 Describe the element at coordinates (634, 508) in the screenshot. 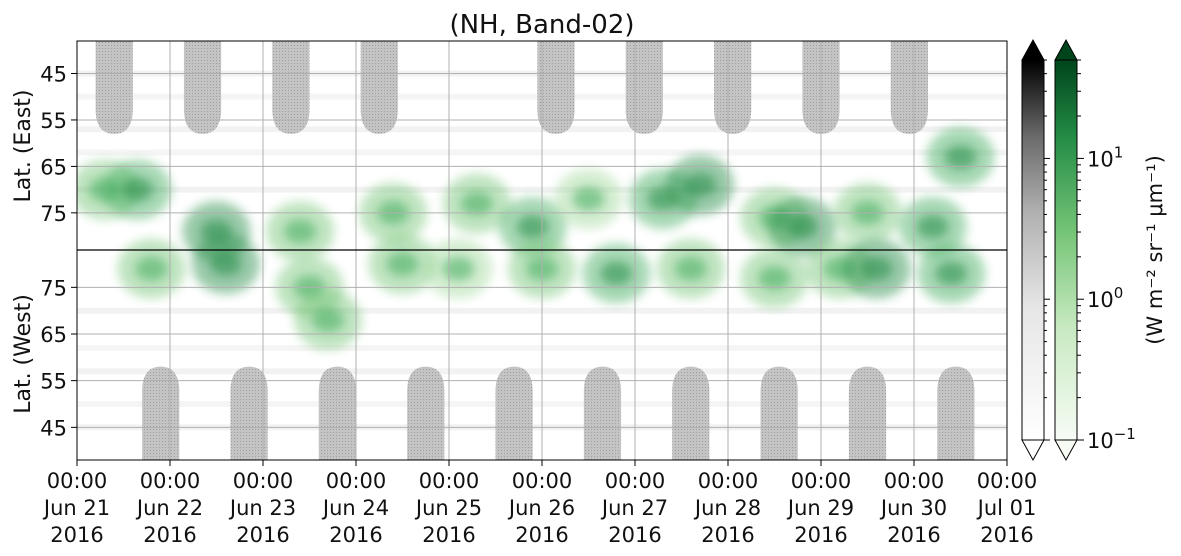

I see `x-tick-label: Jun 27` at that location.